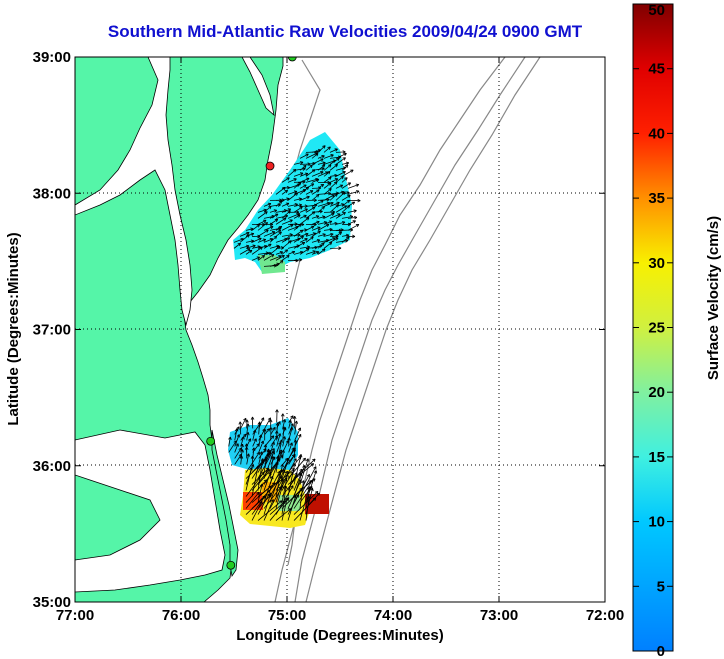 The height and width of the screenshot is (659, 724). Describe the element at coordinates (52, 330) in the screenshot. I see `y-tick-label: 37:00` at that location.